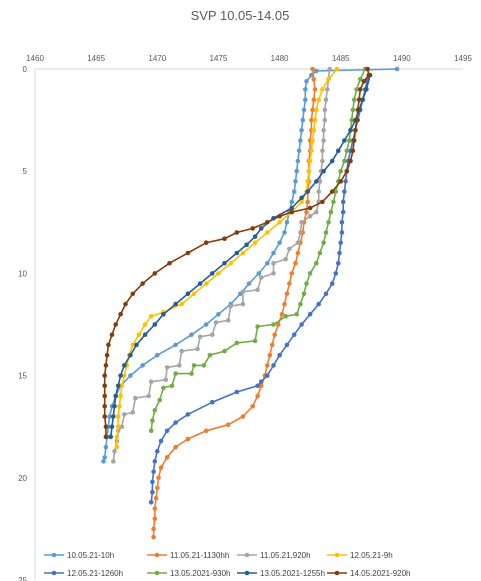  What do you see at coordinates (35, 58) in the screenshot?
I see `x-tick-label: 1460` at bounding box center [35, 58].